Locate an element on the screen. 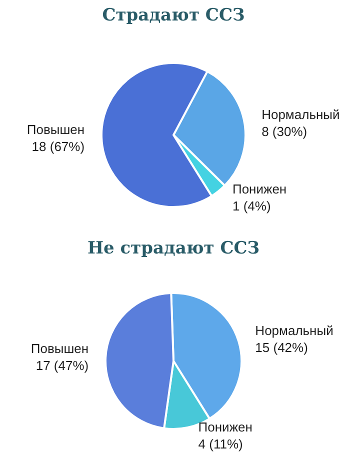 The height and width of the screenshot is (463, 347). chart-title: Не страдают ССЗ is located at coordinates (173, 248).